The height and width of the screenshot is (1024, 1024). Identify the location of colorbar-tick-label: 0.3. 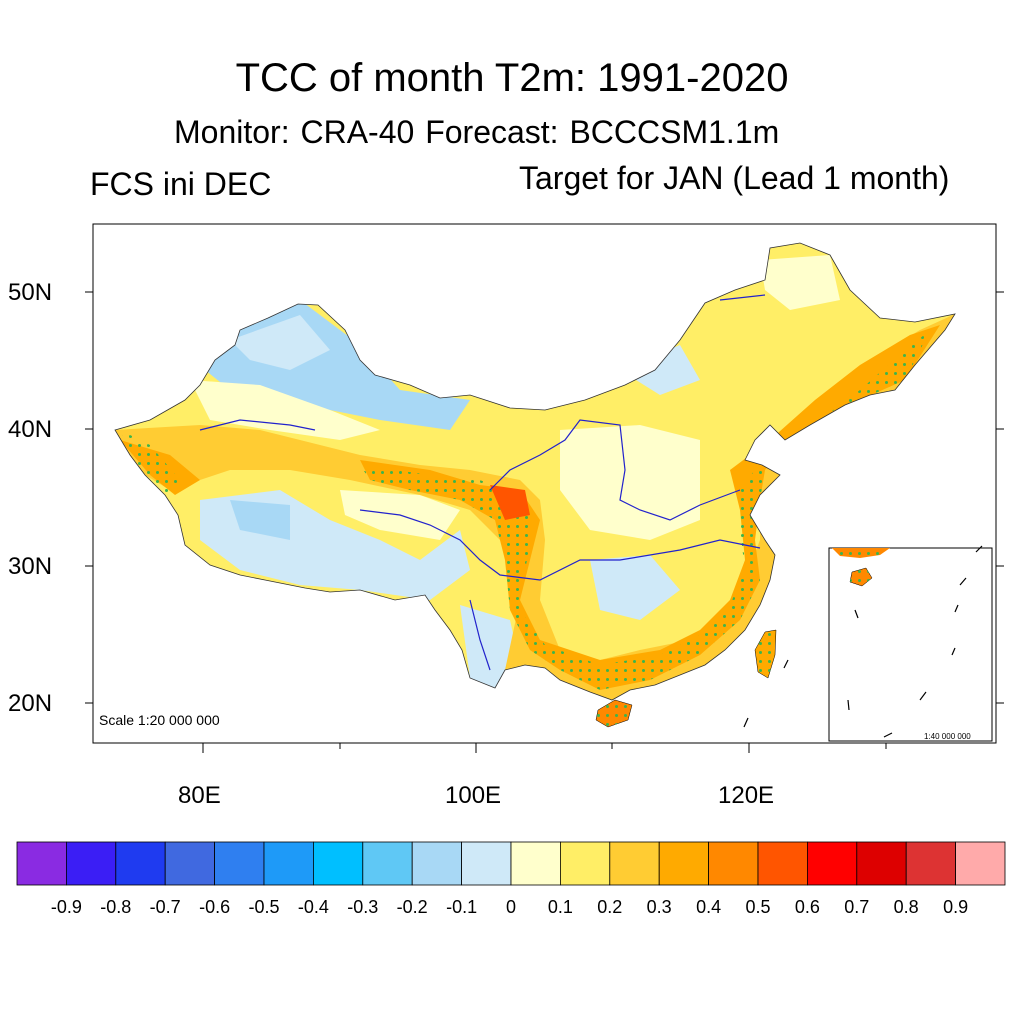
(659, 907).